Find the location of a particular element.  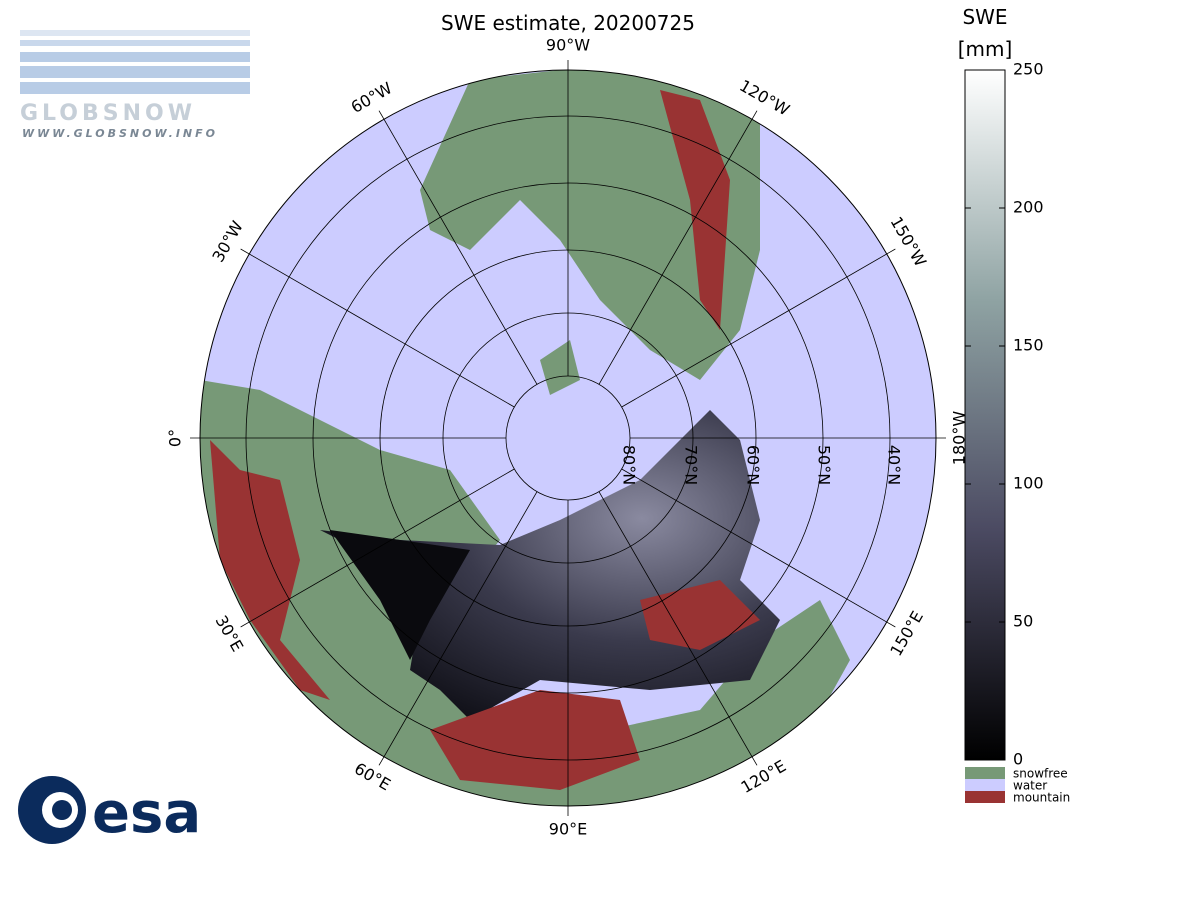

legend-label: water is located at coordinates (1030, 786).